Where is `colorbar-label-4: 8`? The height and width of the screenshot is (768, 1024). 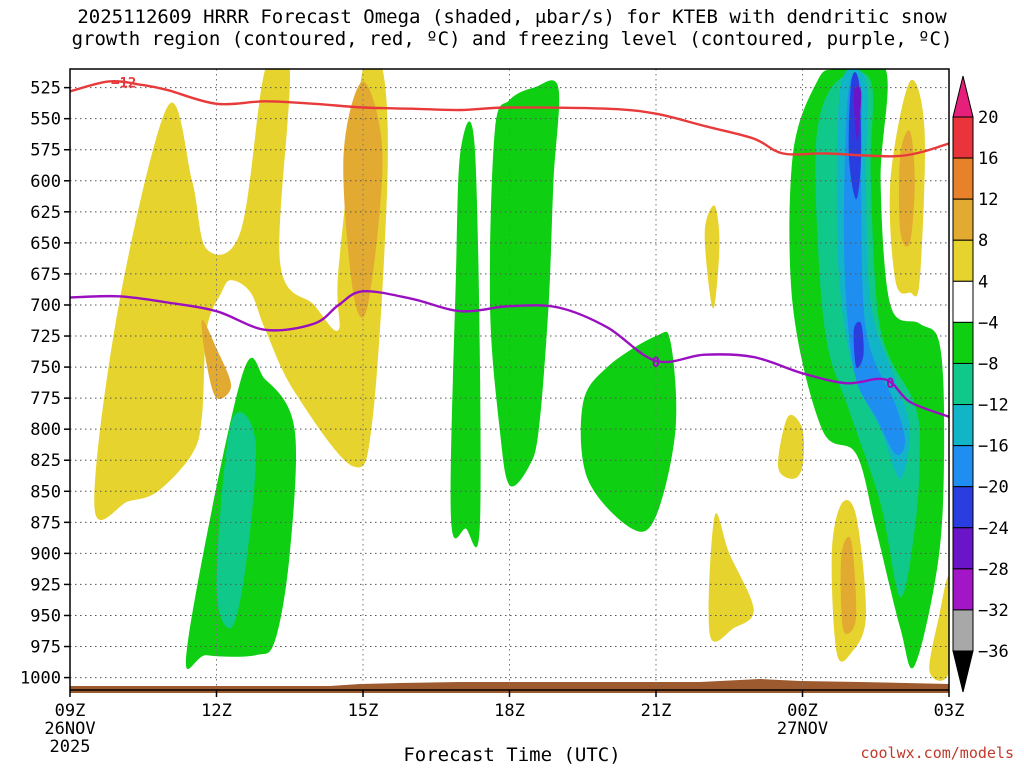
colorbar-label-4: 8 is located at coordinates (983, 241).